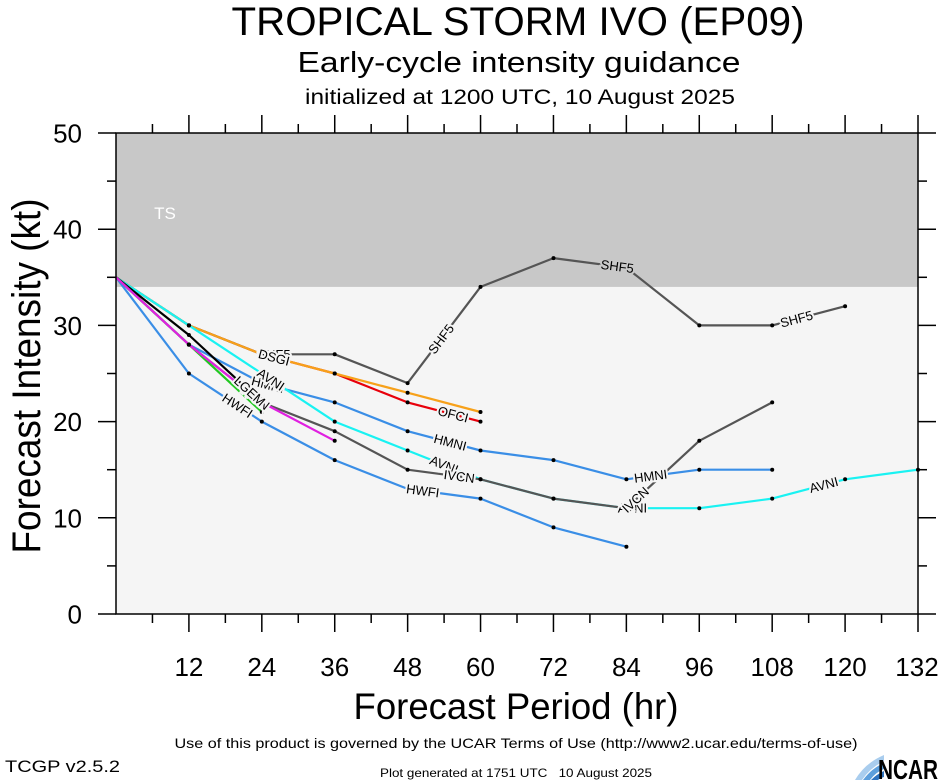 The width and height of the screenshot is (940, 780). I want to click on y-tick-label: 0, so click(75, 615).